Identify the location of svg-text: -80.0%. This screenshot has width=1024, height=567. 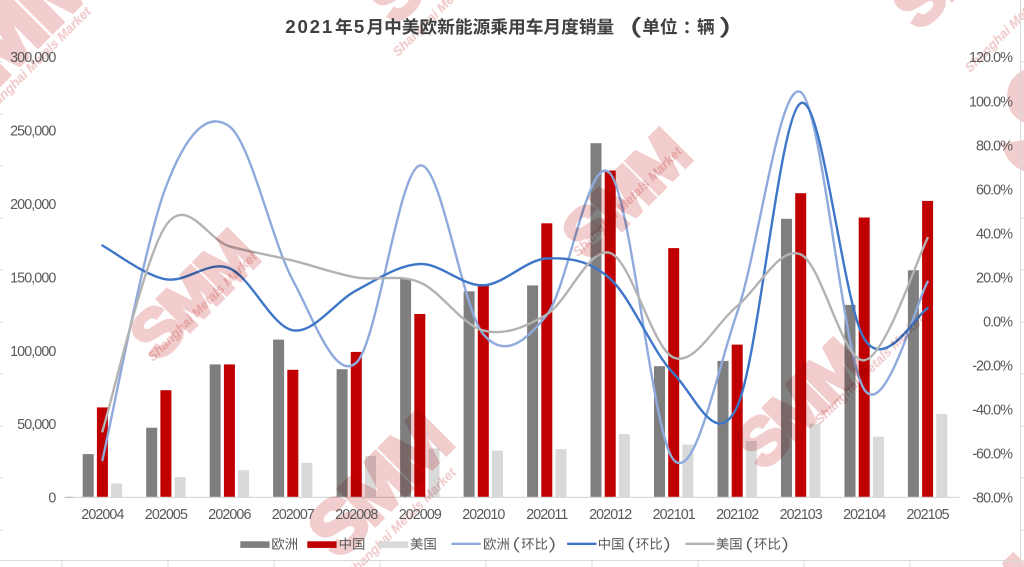
(992, 499).